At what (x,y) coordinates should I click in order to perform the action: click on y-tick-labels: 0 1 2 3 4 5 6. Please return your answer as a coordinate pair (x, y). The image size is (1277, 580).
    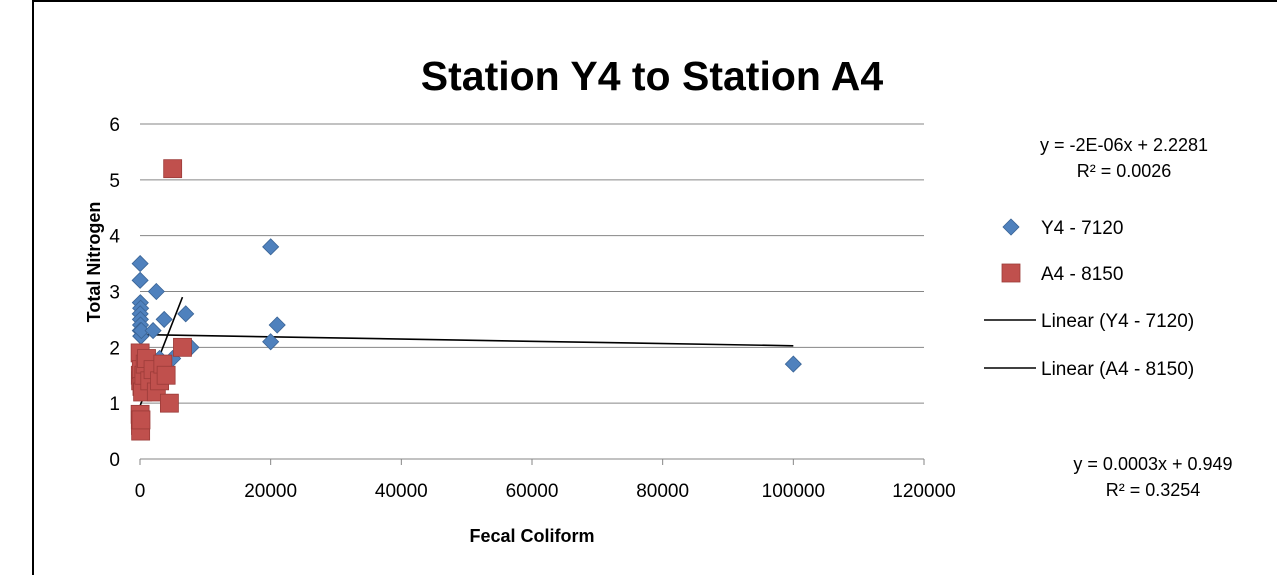
    Looking at the image, I should click on (114, 293).